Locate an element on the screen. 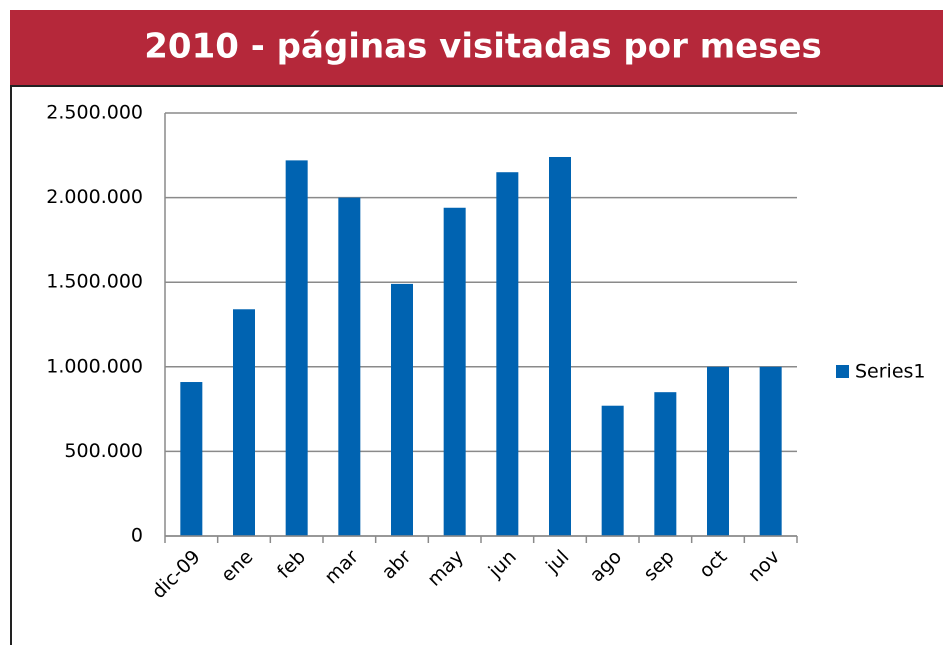  y-tick-label: 1.500.000 is located at coordinates (94, 282).